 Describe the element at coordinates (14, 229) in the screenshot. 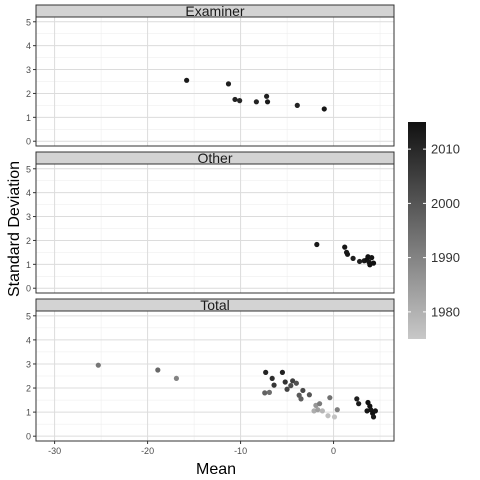

I see `y-axis-label: Standard Deviation` at that location.